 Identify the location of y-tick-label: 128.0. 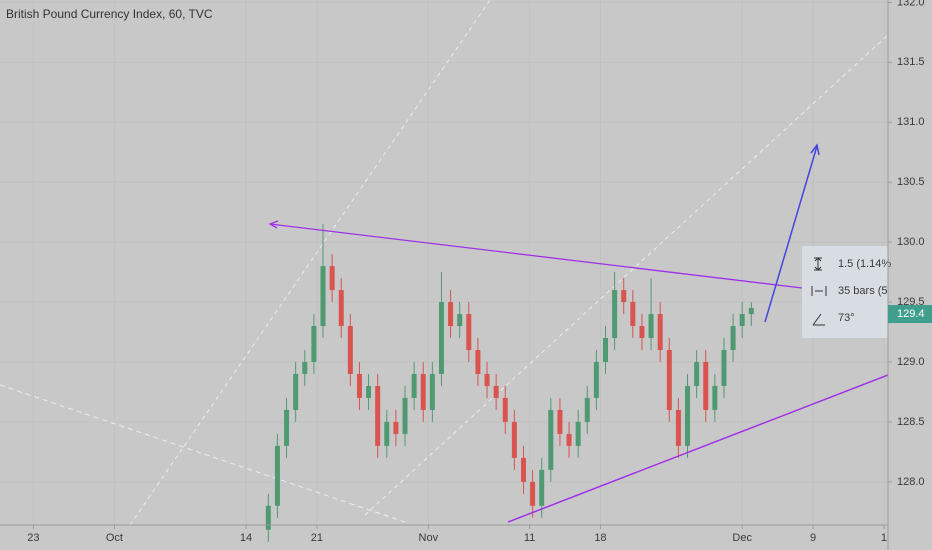
(911, 482).